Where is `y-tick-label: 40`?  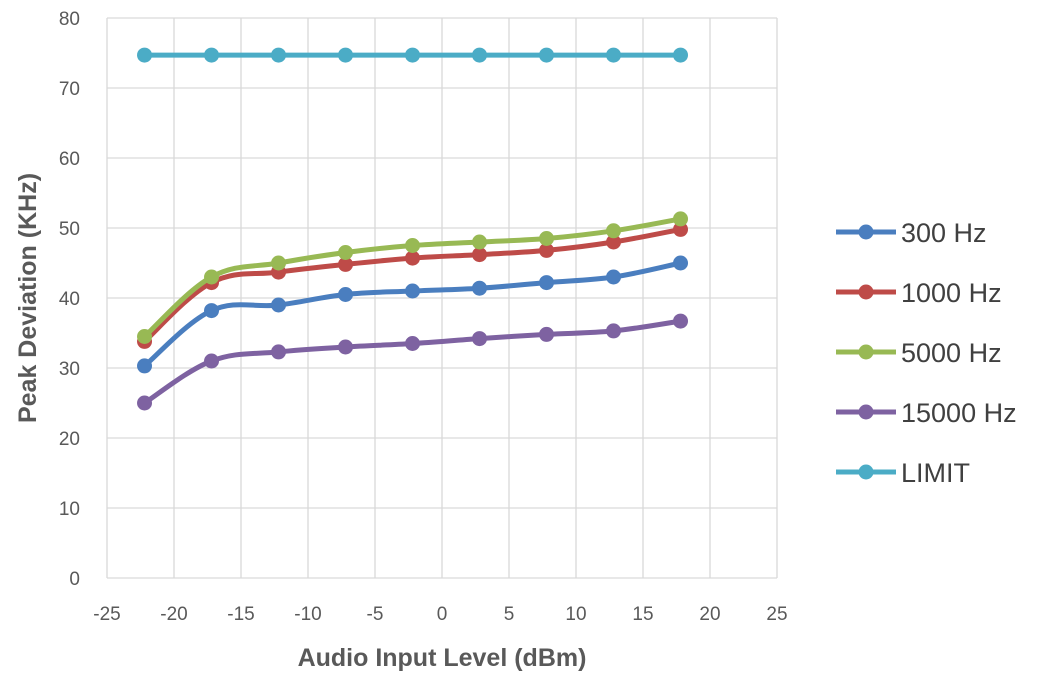
y-tick-label: 40 is located at coordinates (69, 299).